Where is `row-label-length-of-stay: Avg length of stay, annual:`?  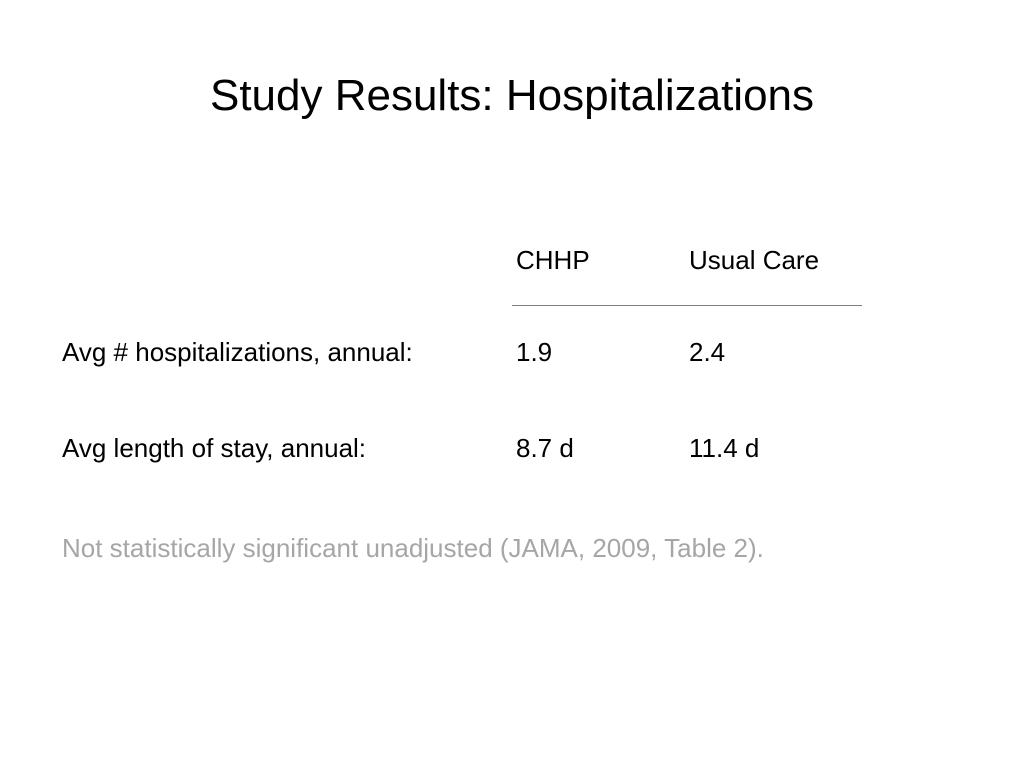 row-label-length-of-stay: Avg length of stay, annual: is located at coordinates (214, 448).